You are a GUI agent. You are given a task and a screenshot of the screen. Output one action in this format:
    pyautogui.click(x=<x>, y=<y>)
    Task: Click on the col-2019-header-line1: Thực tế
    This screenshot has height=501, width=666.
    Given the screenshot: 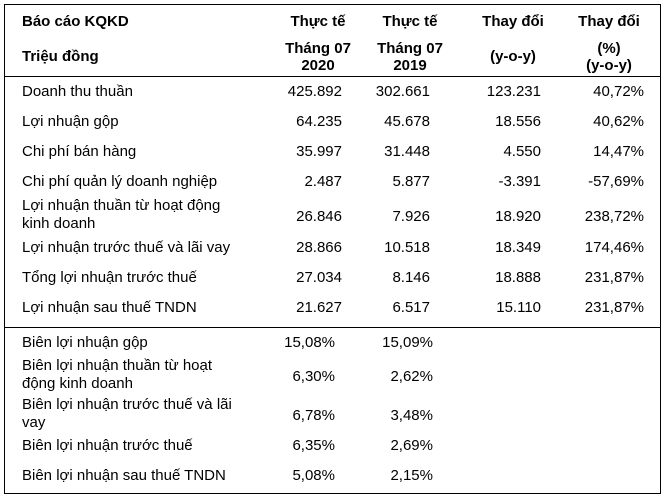 What is the action you would take?
    pyautogui.click(x=410, y=21)
    